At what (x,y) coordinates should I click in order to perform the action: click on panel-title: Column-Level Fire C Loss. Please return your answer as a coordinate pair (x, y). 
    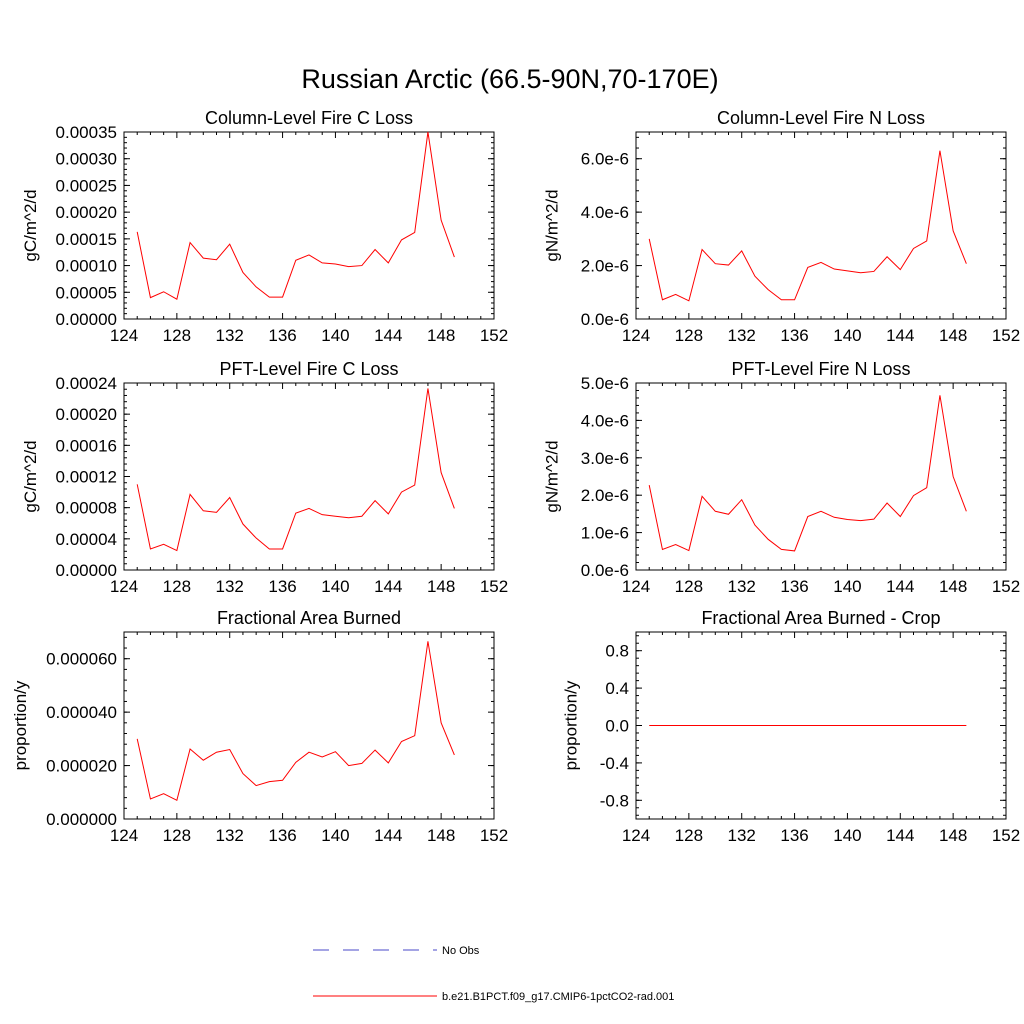
    Looking at the image, I should click on (309, 118).